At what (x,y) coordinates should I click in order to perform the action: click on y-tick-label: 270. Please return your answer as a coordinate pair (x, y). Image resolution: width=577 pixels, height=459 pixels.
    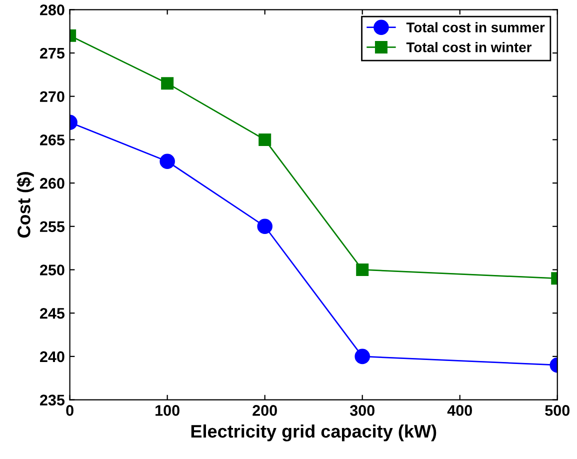
    Looking at the image, I should click on (52, 96).